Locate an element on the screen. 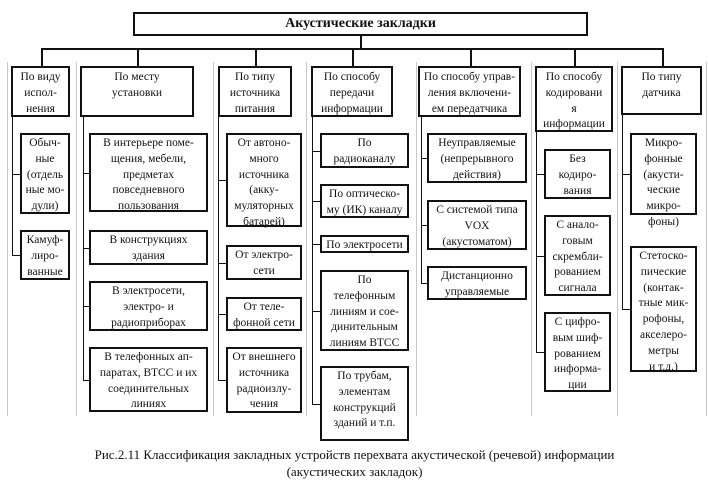 The height and width of the screenshot is (489, 709). category-item: Неуправляемые (непрерывного действия) is located at coordinates (477, 158).